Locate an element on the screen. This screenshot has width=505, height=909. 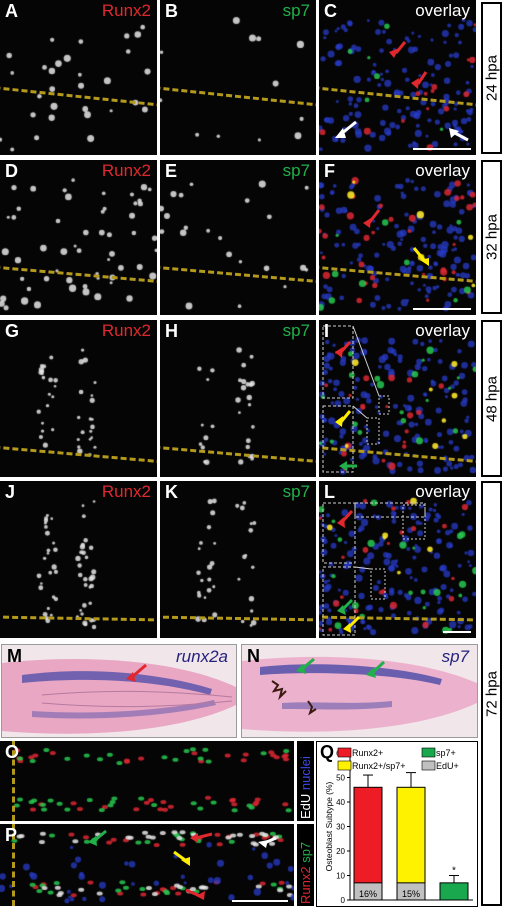
panel-f-overlay: F overlay is located at coordinates (397, 237).